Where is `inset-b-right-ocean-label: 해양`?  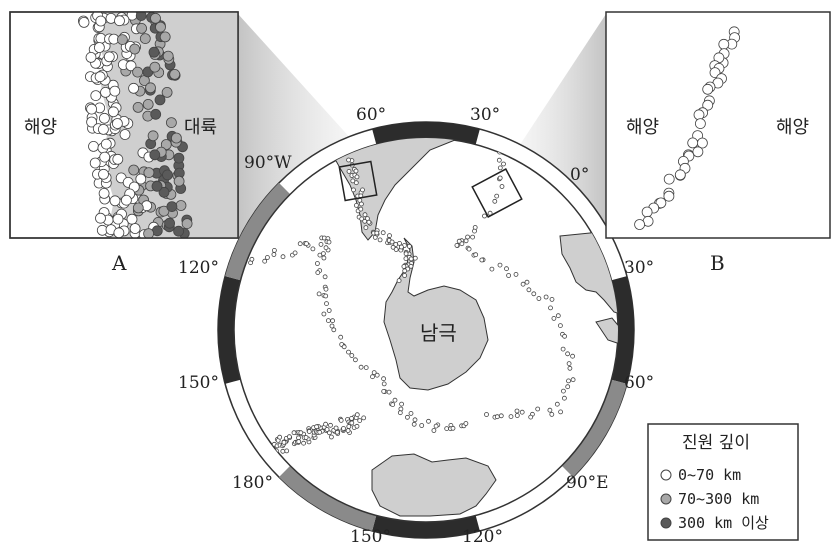 inset-b-right-ocean-label: 해양 is located at coordinates (792, 127).